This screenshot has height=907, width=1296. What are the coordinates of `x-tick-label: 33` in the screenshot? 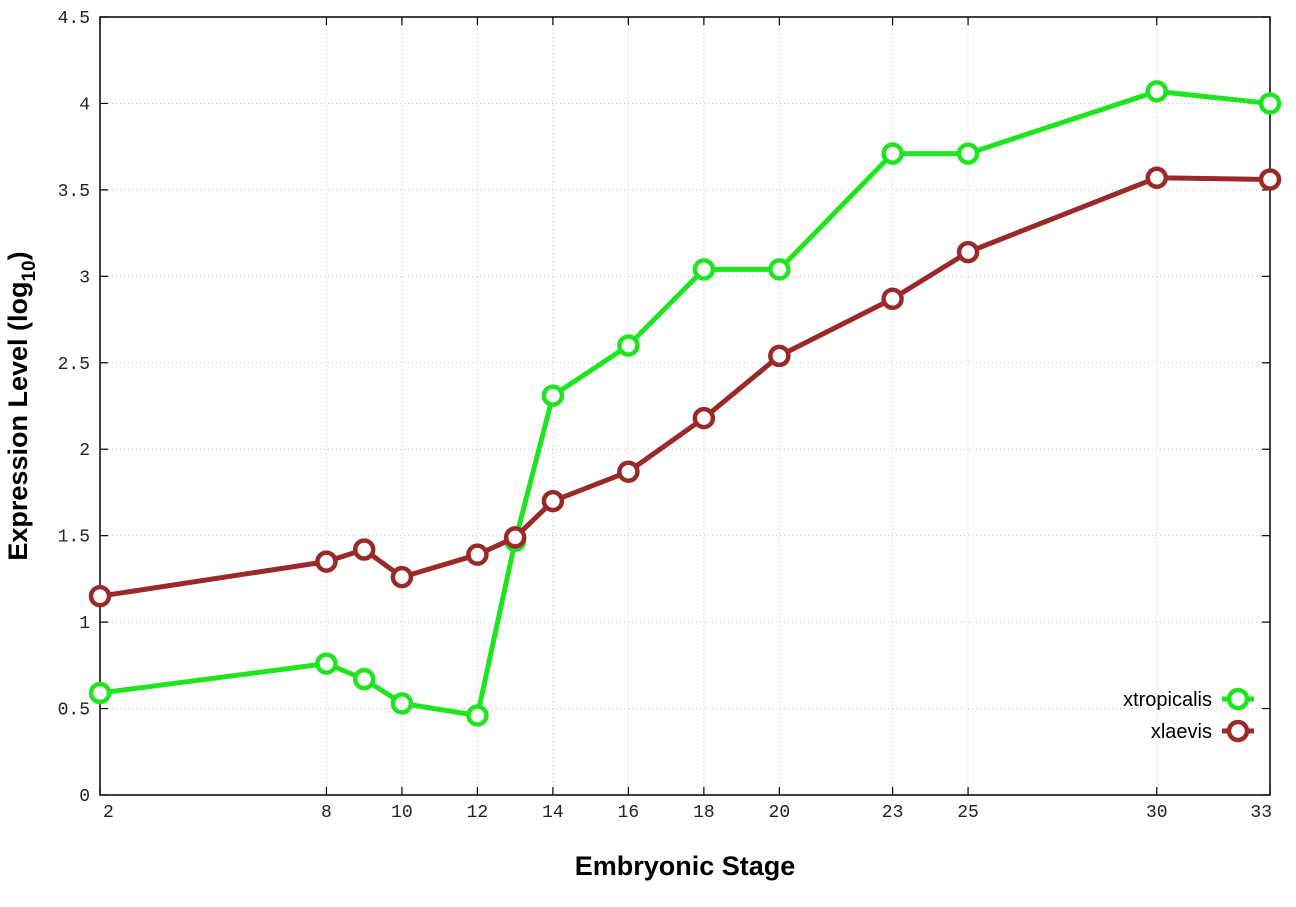 It's located at (1261, 813).